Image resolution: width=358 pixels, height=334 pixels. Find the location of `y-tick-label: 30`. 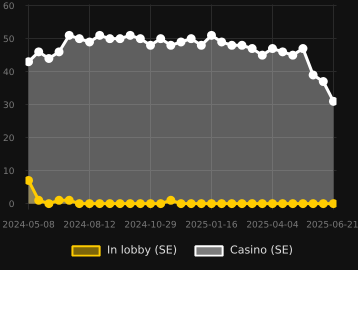

y-tick-label: 30 is located at coordinates (9, 106).